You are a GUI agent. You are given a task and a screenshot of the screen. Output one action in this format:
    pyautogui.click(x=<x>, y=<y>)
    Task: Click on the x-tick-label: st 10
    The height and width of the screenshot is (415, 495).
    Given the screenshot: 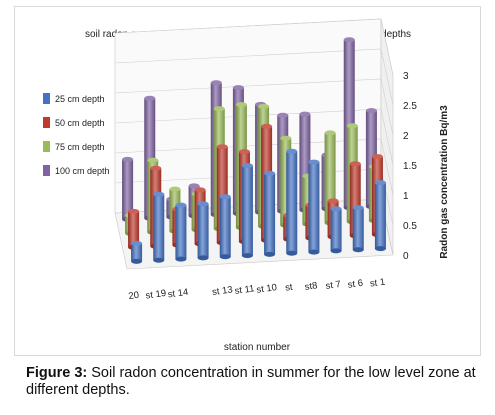 What is the action you would take?
    pyautogui.click(x=267, y=289)
    